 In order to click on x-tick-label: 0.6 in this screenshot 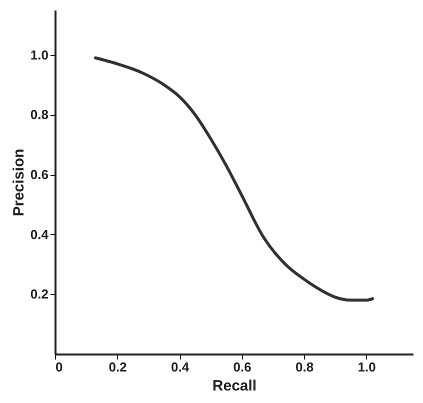, I will do `click(242, 367)`.